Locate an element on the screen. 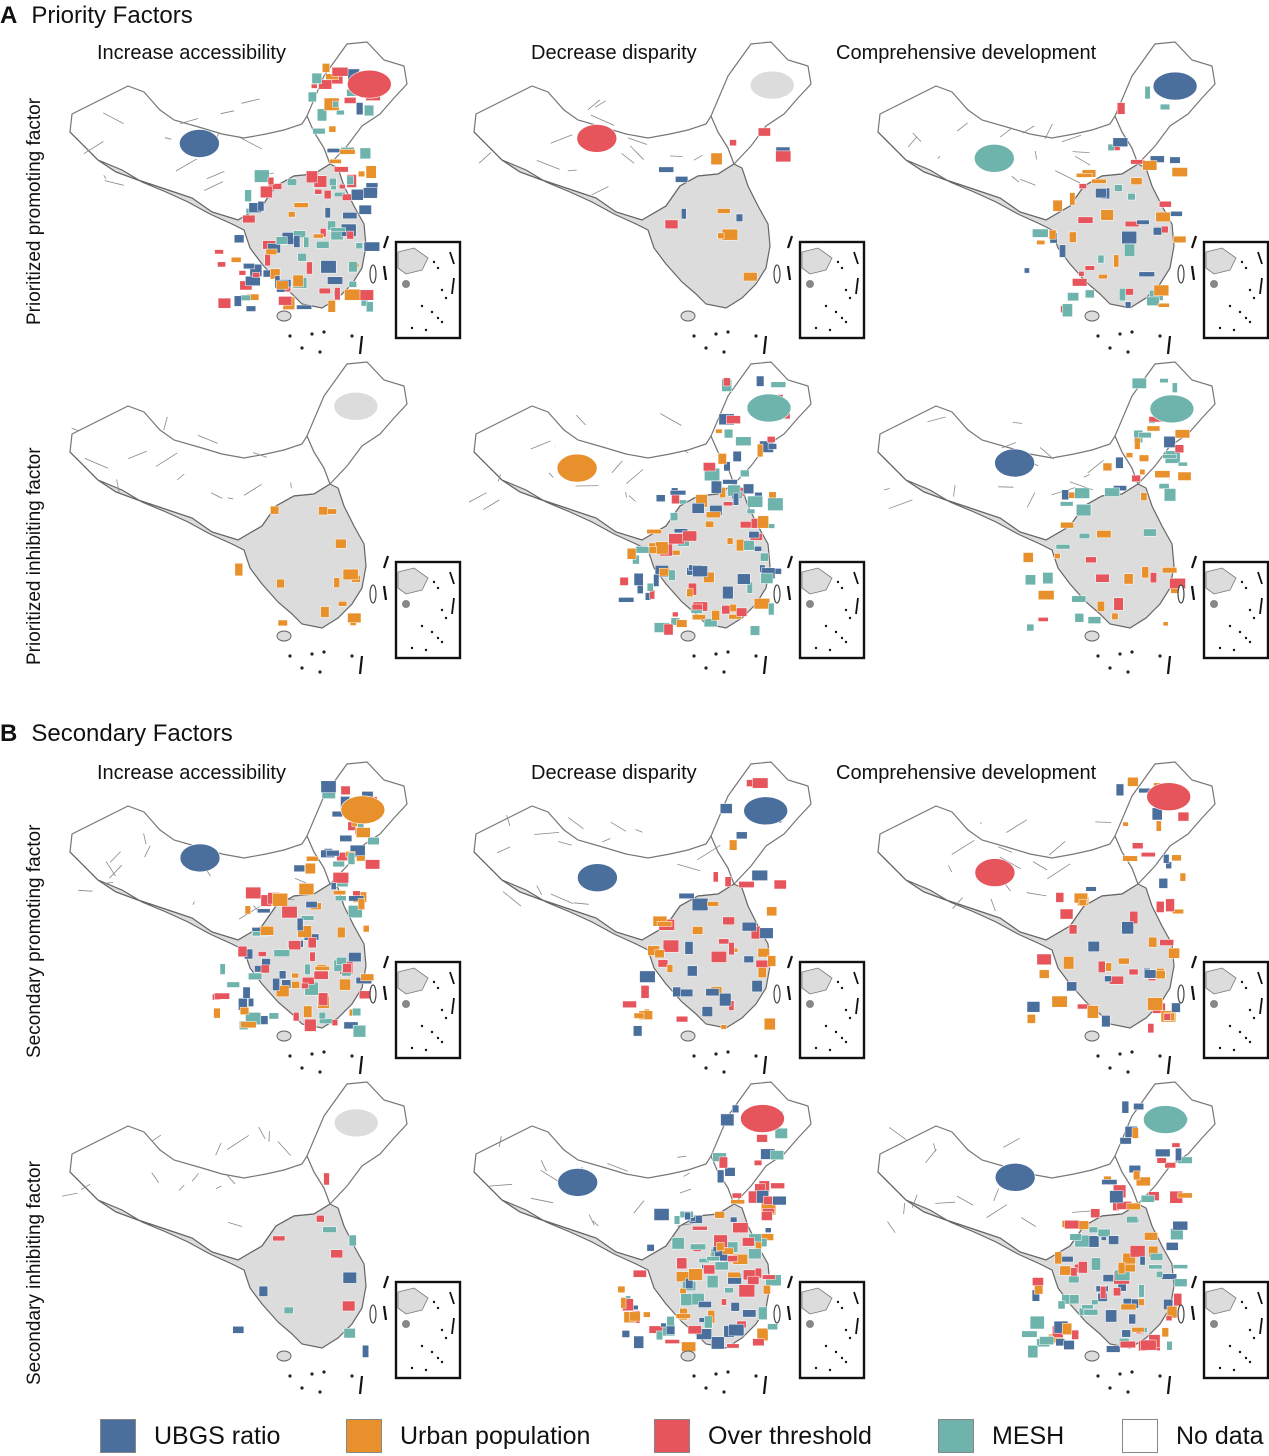 Image resolution: width=1269 pixels, height=1456 pixels. inset-coast is located at coordinates (1221, 581).